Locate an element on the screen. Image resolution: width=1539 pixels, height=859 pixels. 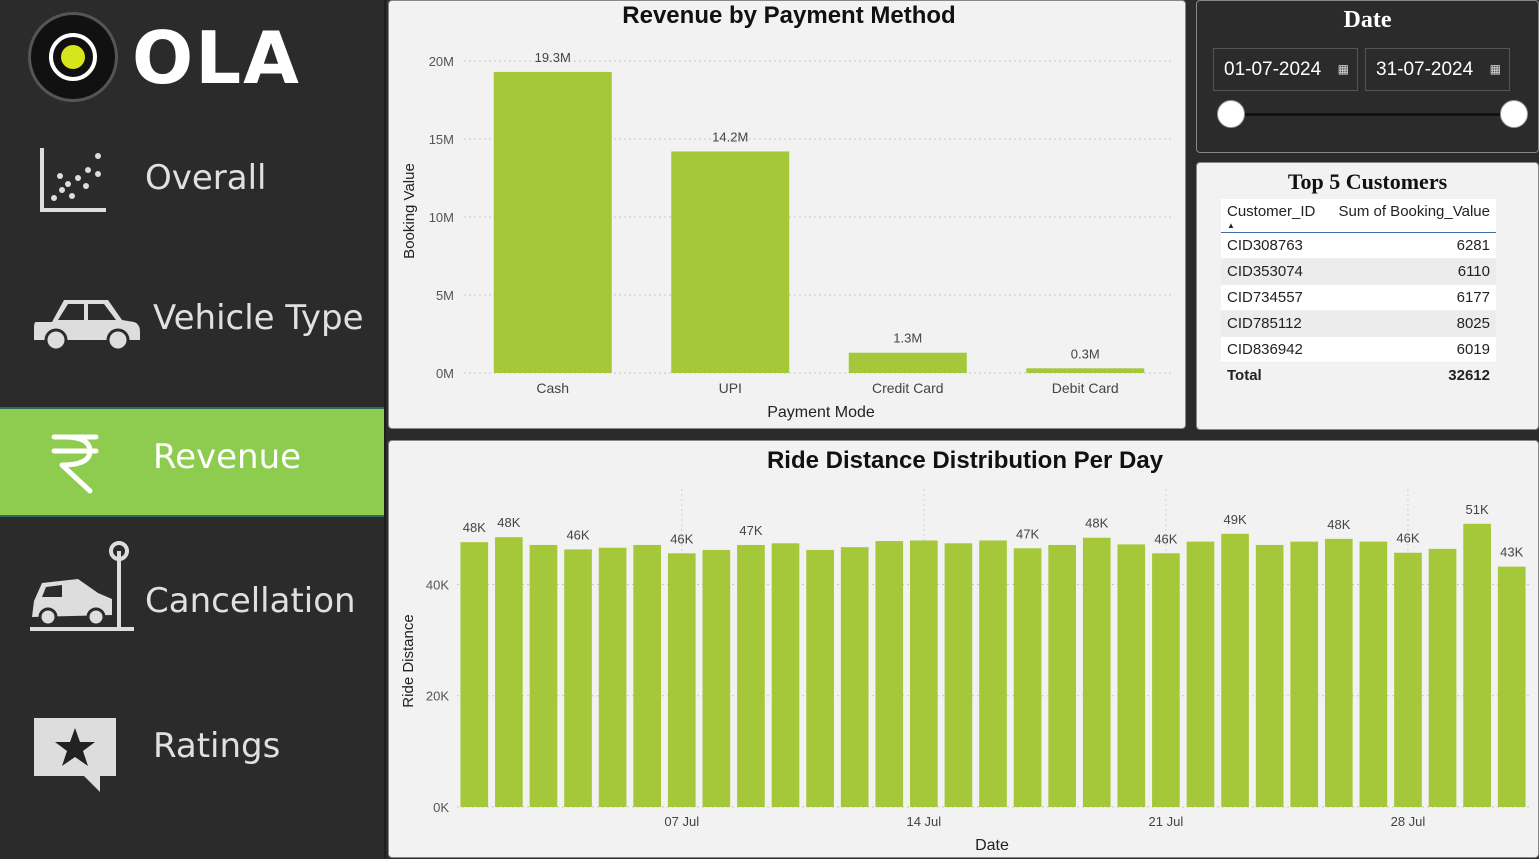
sort-ascending-icon: ▲ is located at coordinates (1231, 225).